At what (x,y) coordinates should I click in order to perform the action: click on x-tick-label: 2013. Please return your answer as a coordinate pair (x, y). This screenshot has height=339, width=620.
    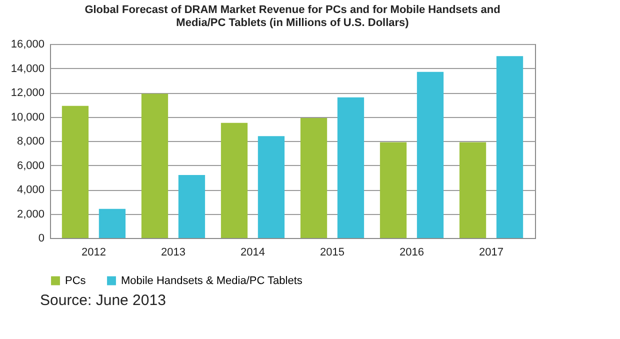
    Looking at the image, I should click on (173, 252).